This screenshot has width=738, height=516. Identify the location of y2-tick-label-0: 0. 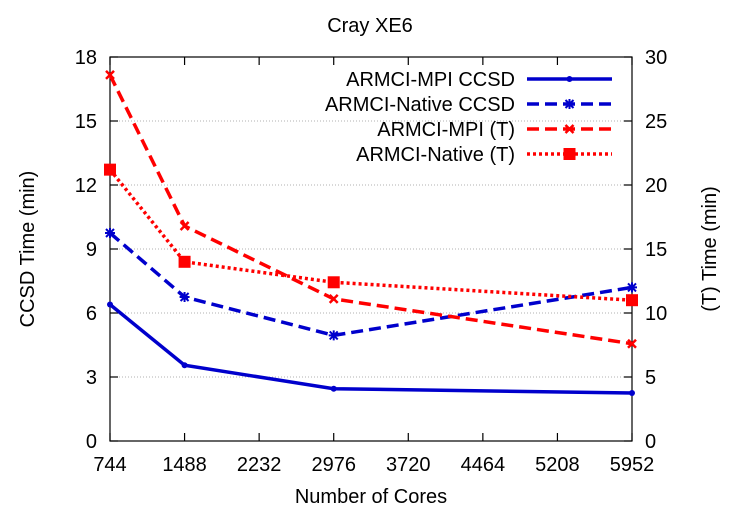
(650, 442).